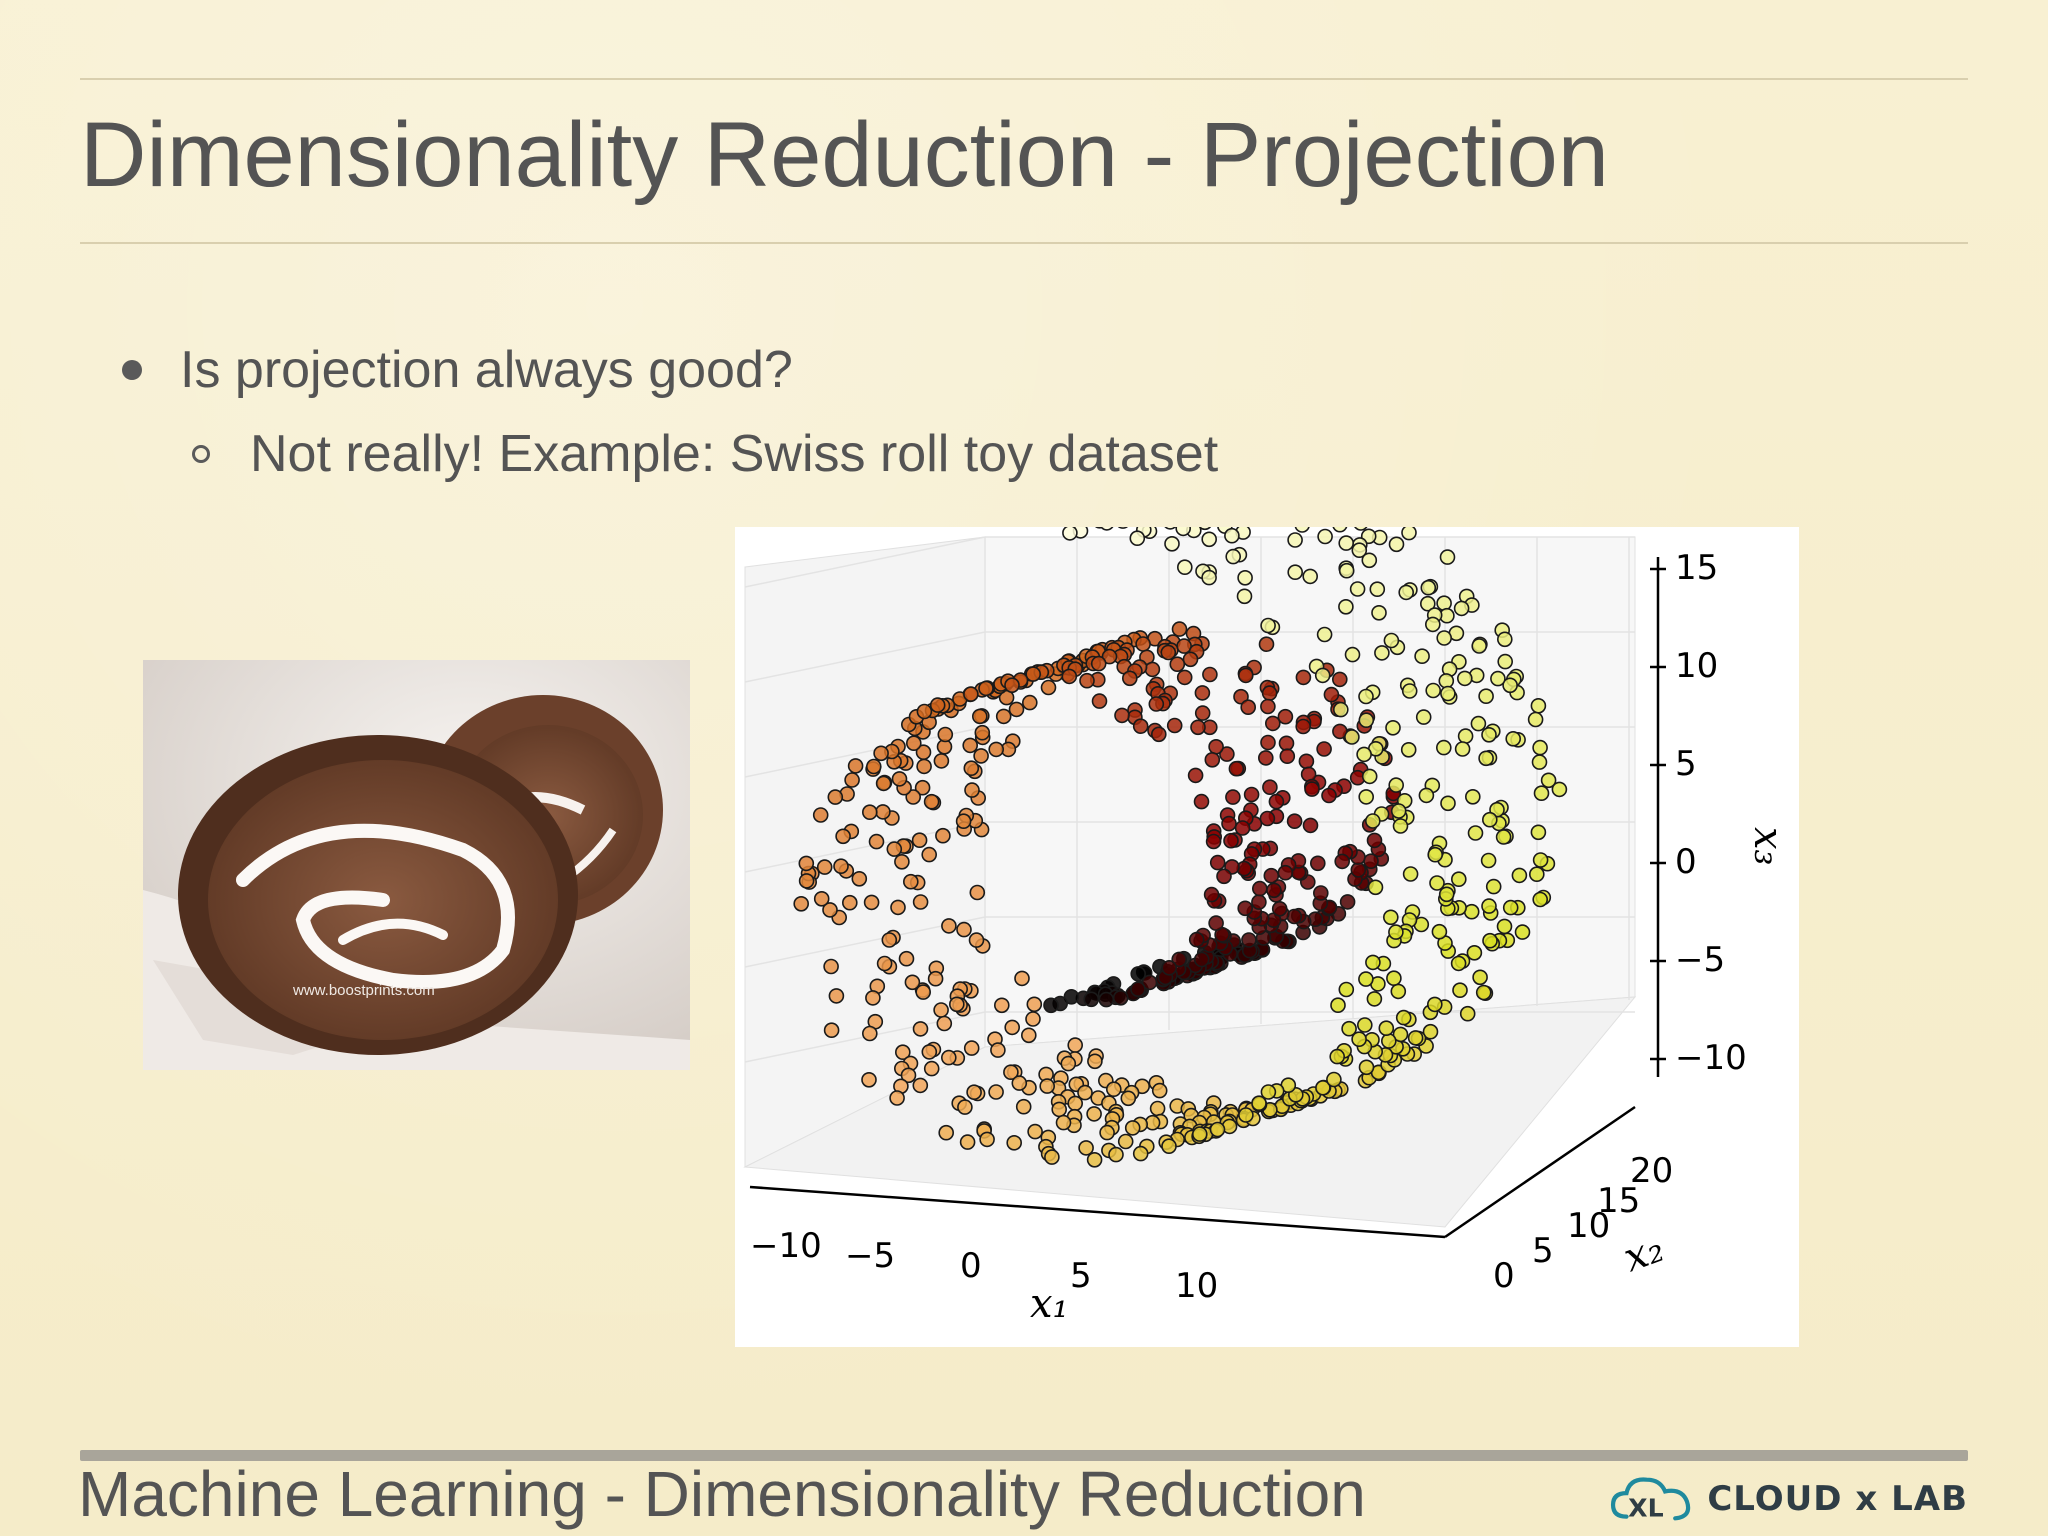  What do you see at coordinates (870, 1256) in the screenshot?
I see `x1-tick-label: −5` at bounding box center [870, 1256].